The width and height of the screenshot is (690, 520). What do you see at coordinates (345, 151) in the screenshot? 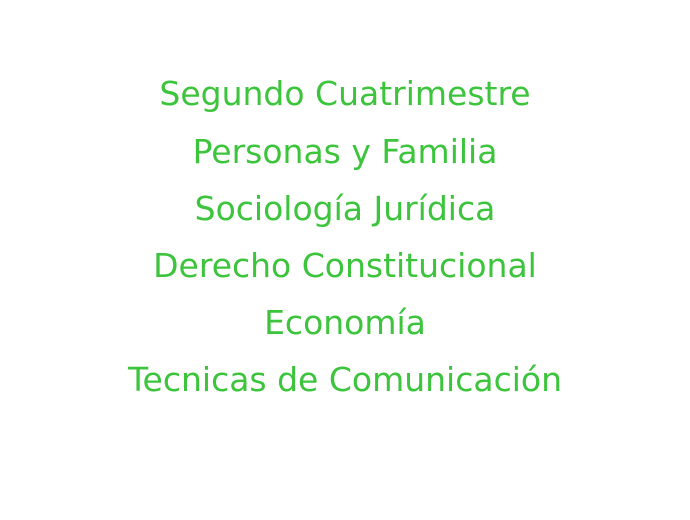
I see `subject-personas-y-familia: Personas y Familia` at bounding box center [345, 151].